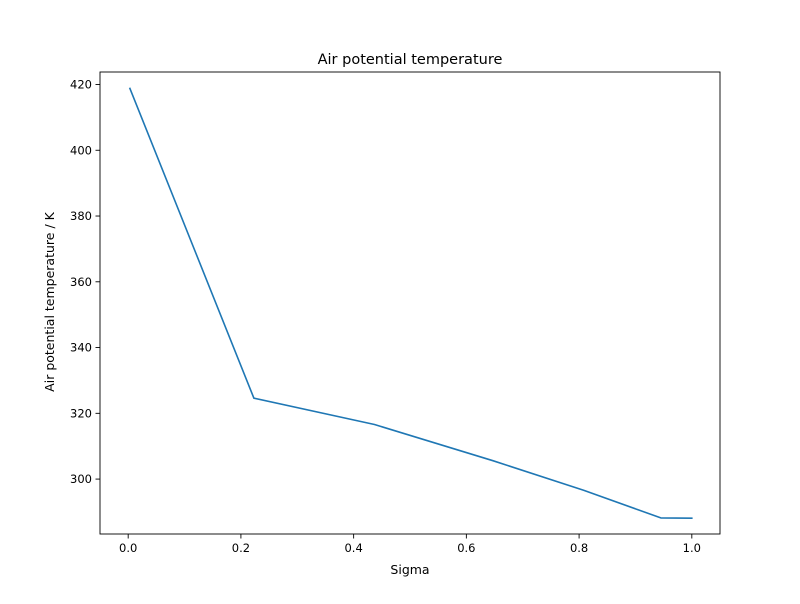 The width and height of the screenshot is (800, 604). What do you see at coordinates (81, 413) in the screenshot?
I see `y-tick-label: 320` at bounding box center [81, 413].